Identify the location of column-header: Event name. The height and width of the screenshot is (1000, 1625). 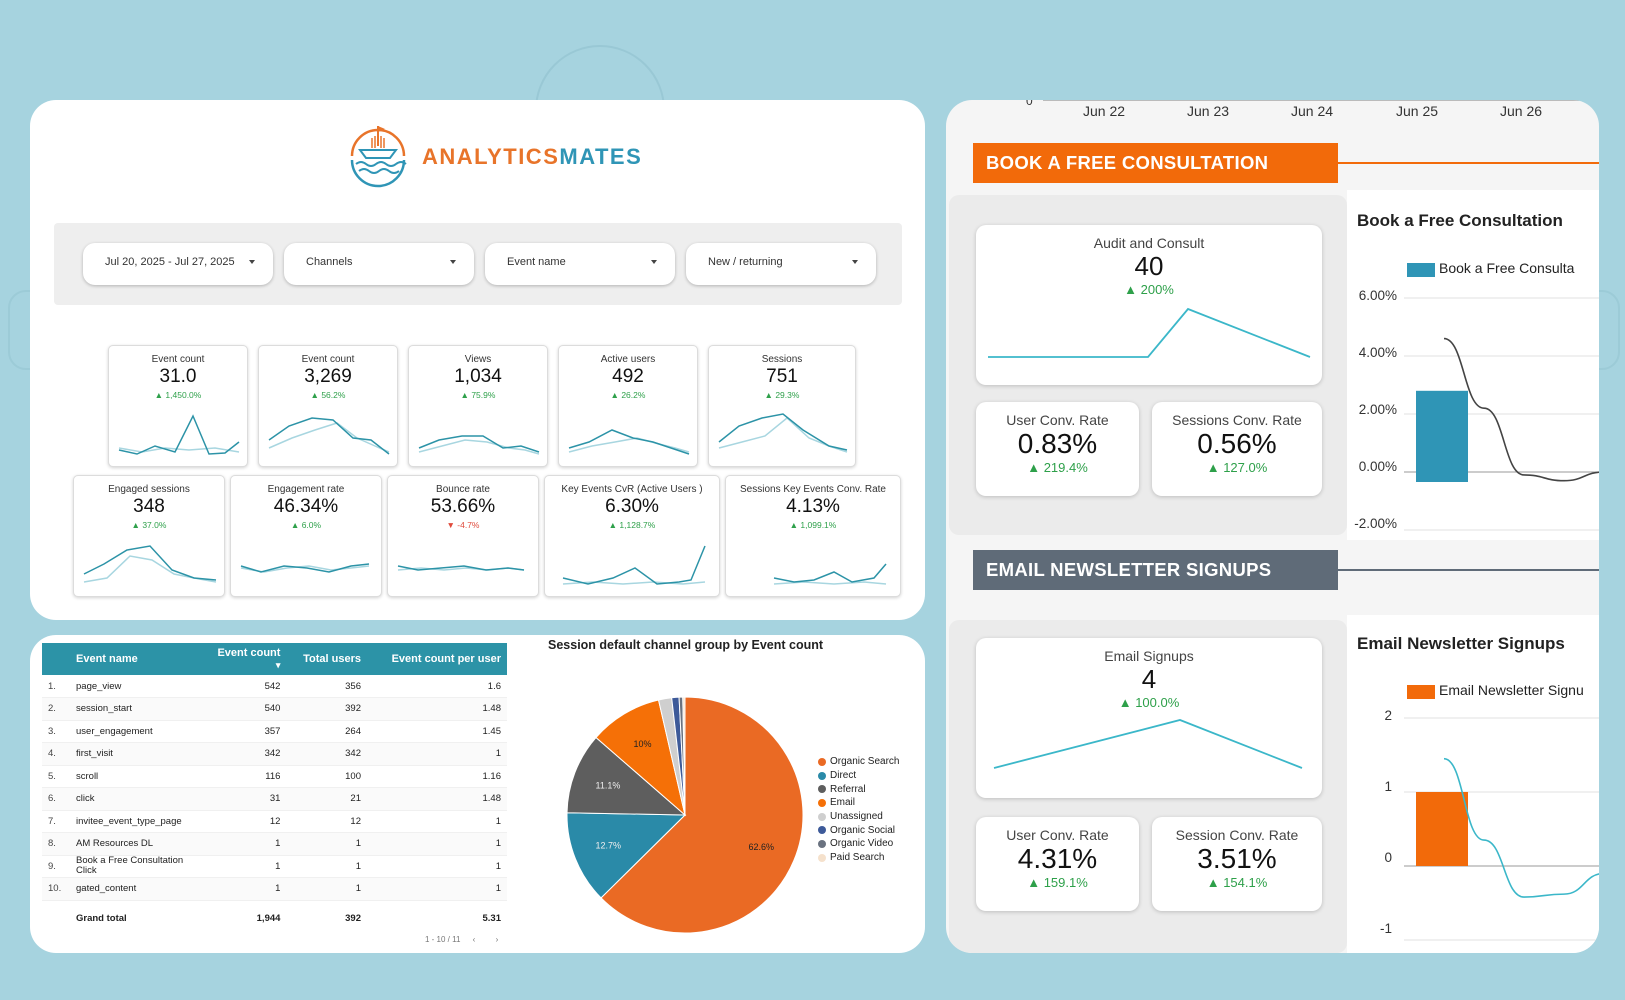
(121, 659).